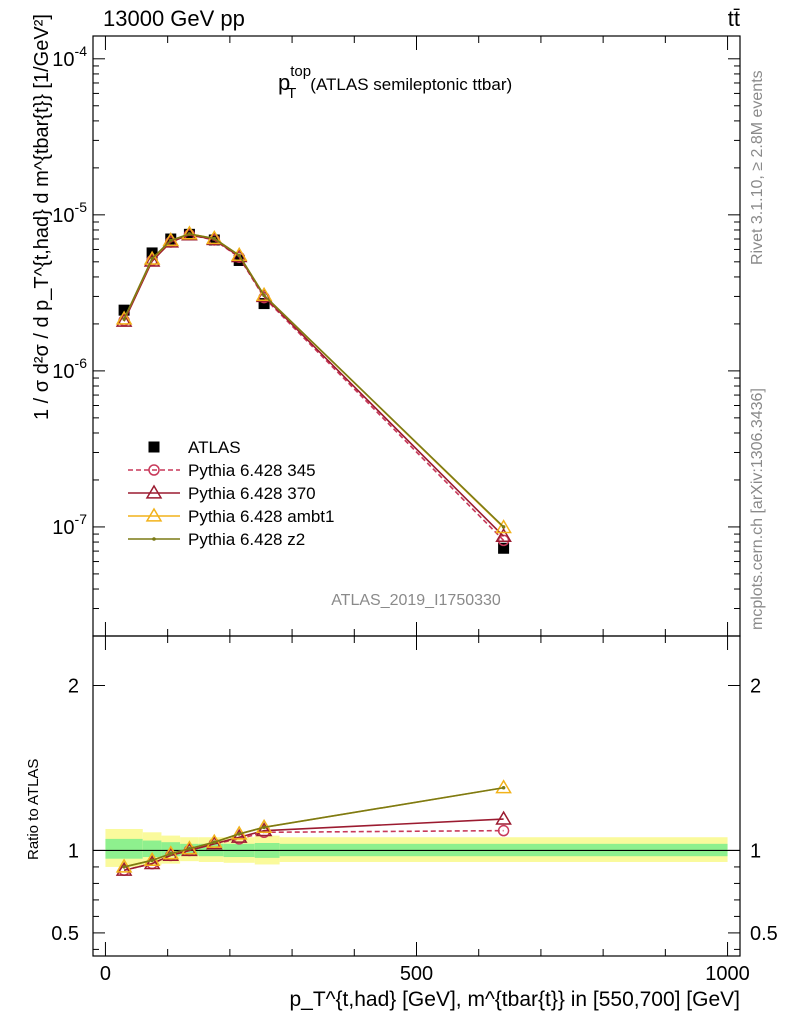 Image resolution: width=786 pixels, height=1024 pixels. What do you see at coordinates (69, 525) in the screenshot?
I see `y-tick-label: 10⁻⁷` at bounding box center [69, 525].